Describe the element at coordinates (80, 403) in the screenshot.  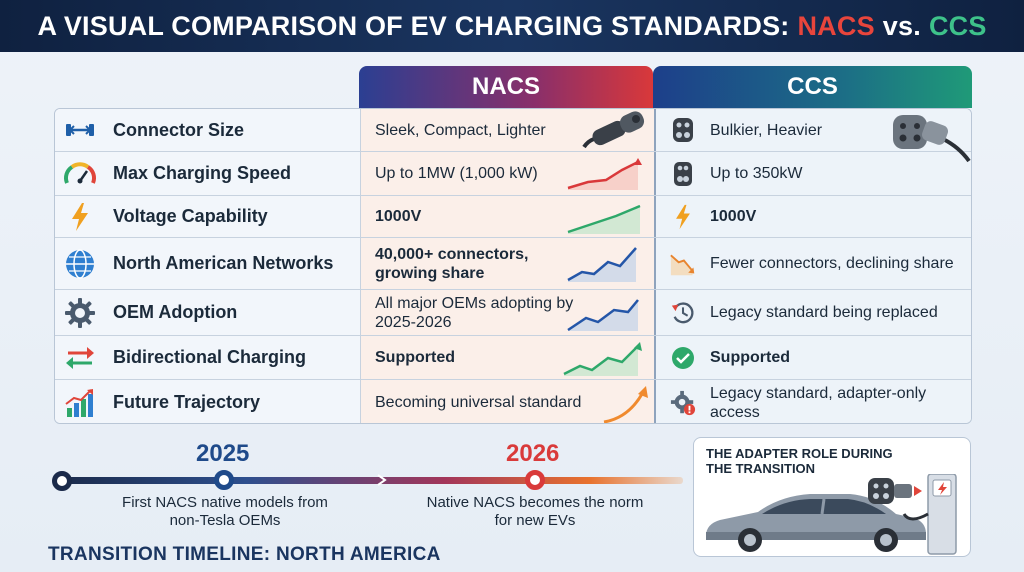
I see `growth-chart-icon` at that location.